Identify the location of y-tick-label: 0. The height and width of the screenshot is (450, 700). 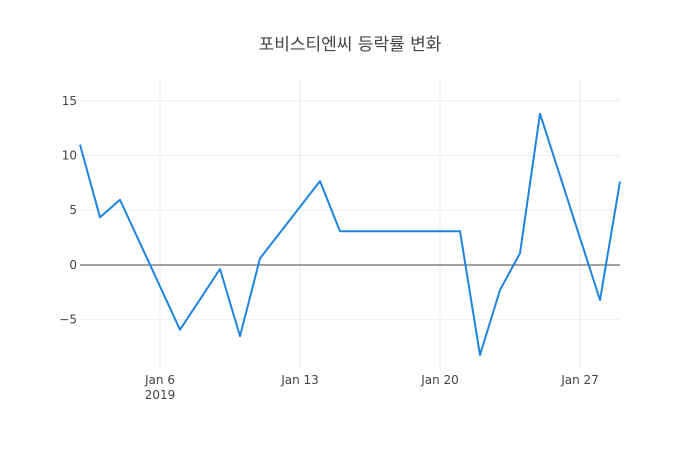
(73, 265).